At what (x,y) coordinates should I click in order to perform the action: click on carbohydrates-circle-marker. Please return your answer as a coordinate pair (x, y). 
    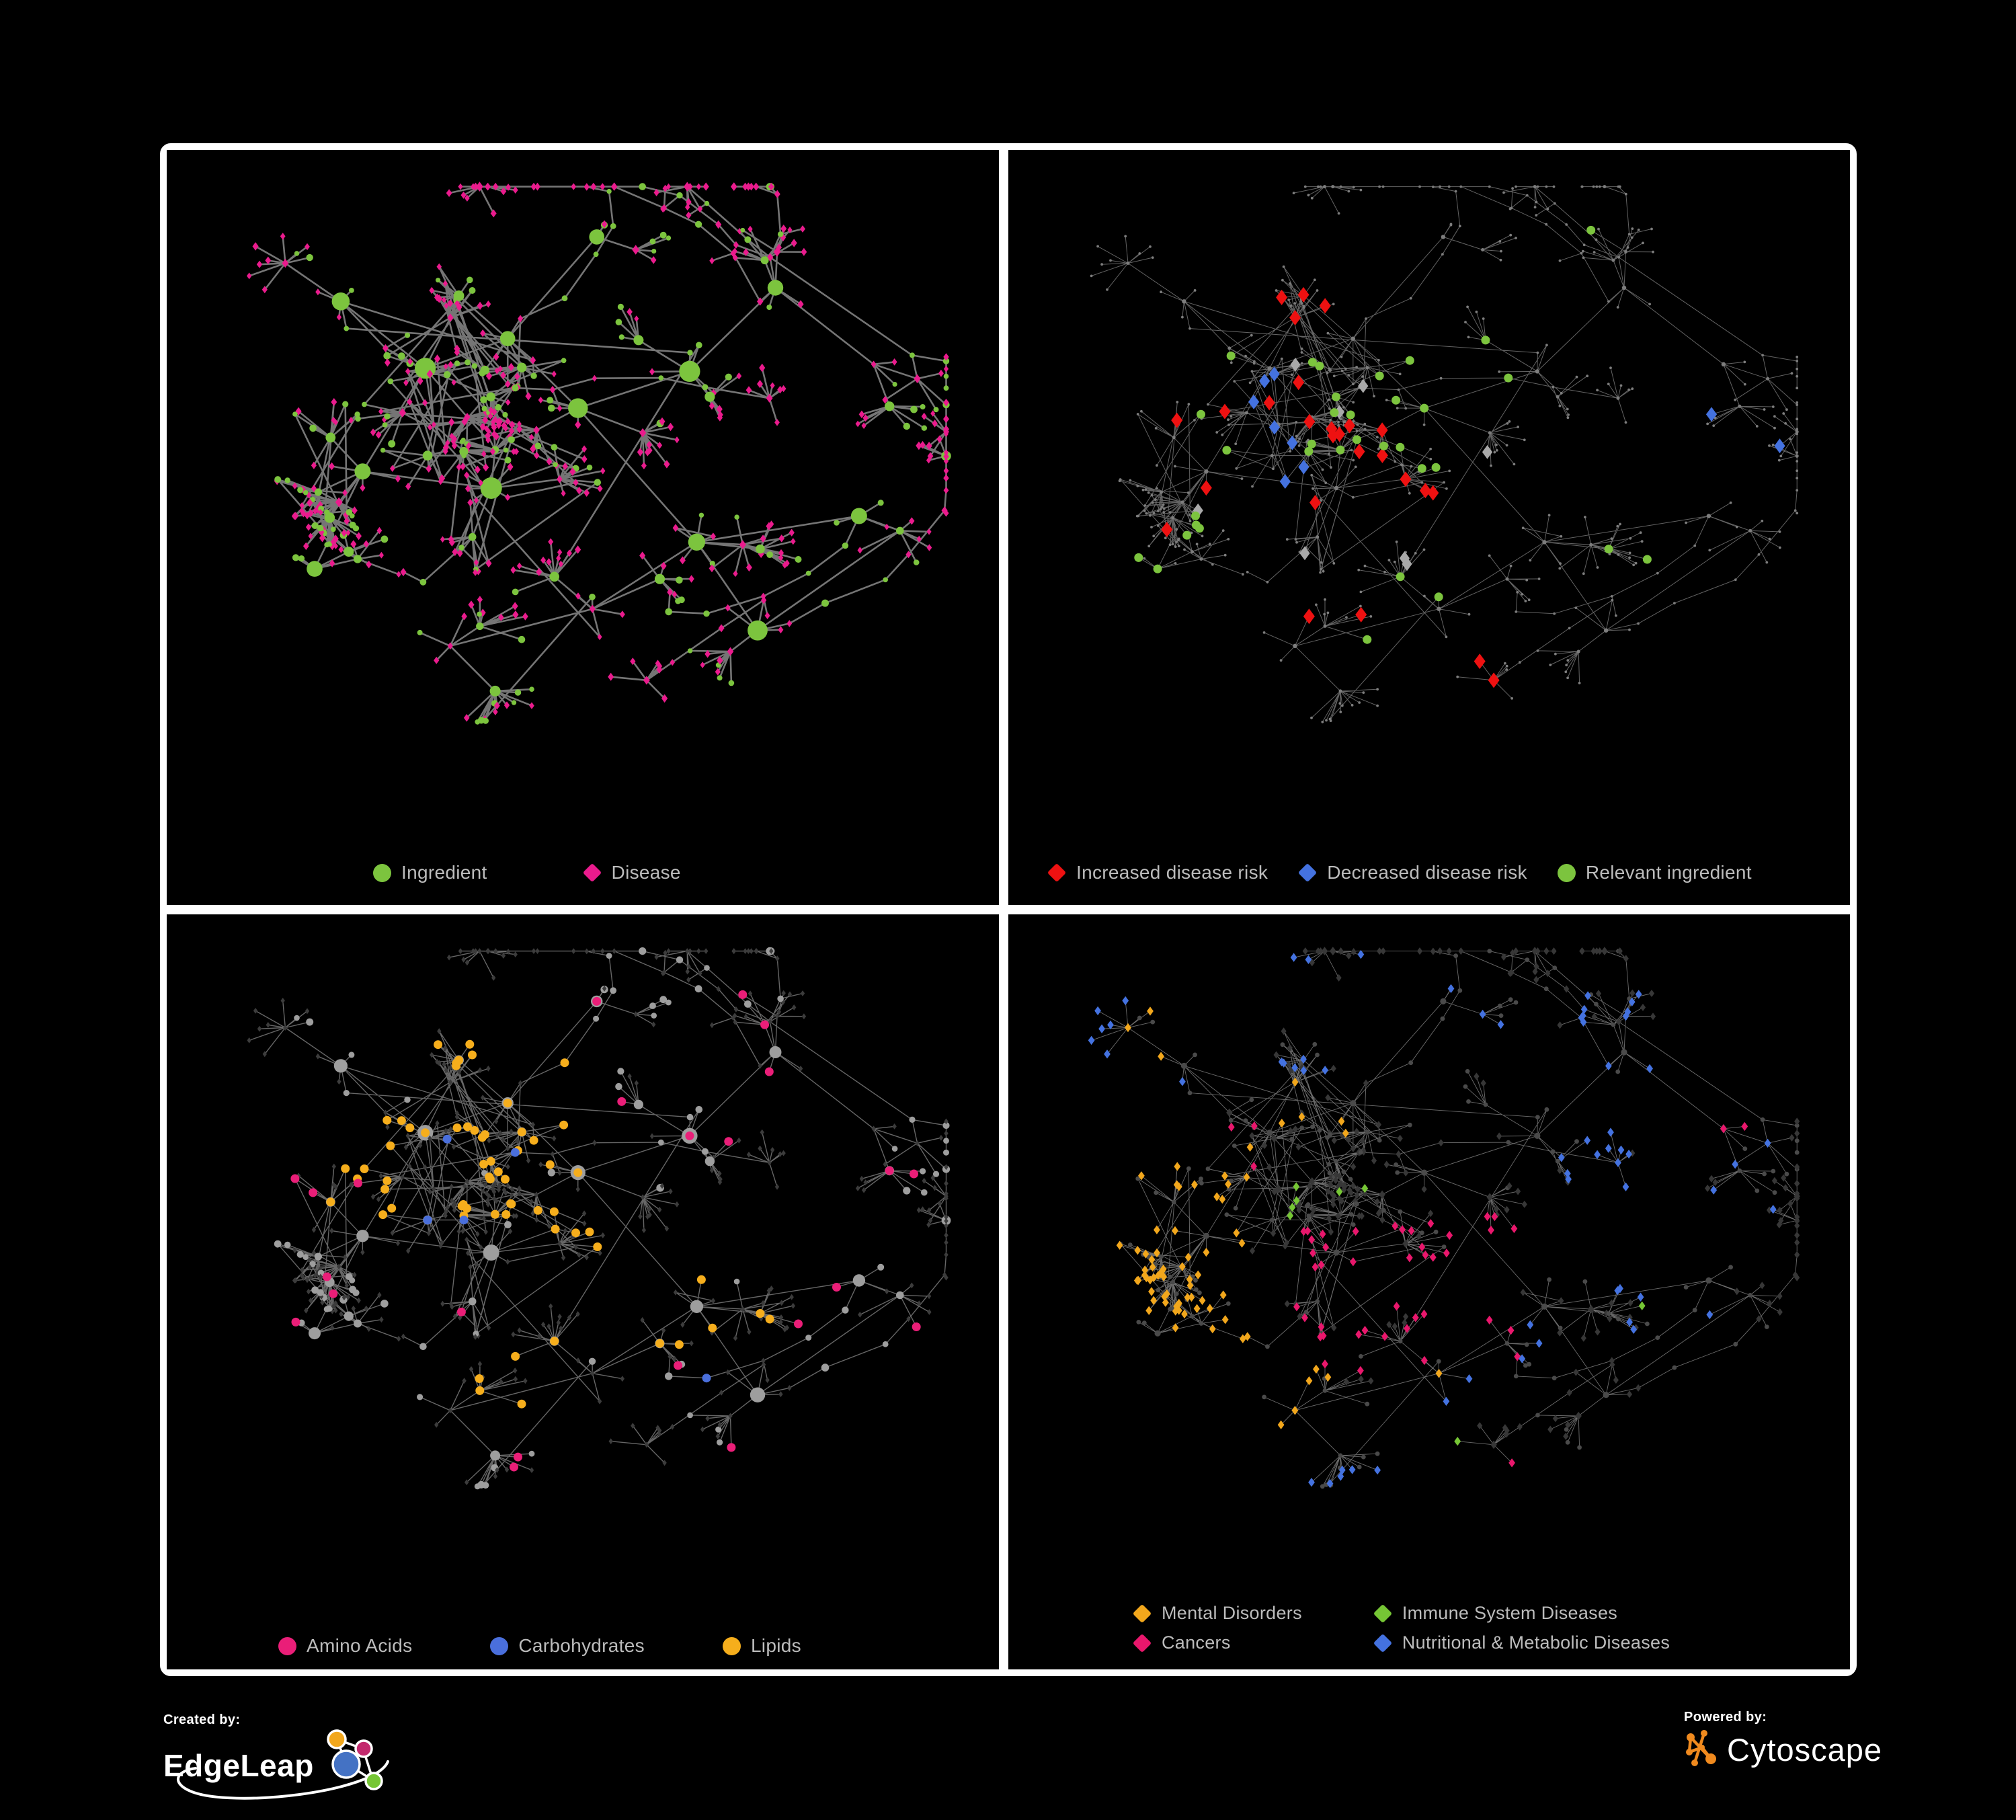
    Looking at the image, I should click on (499, 1645).